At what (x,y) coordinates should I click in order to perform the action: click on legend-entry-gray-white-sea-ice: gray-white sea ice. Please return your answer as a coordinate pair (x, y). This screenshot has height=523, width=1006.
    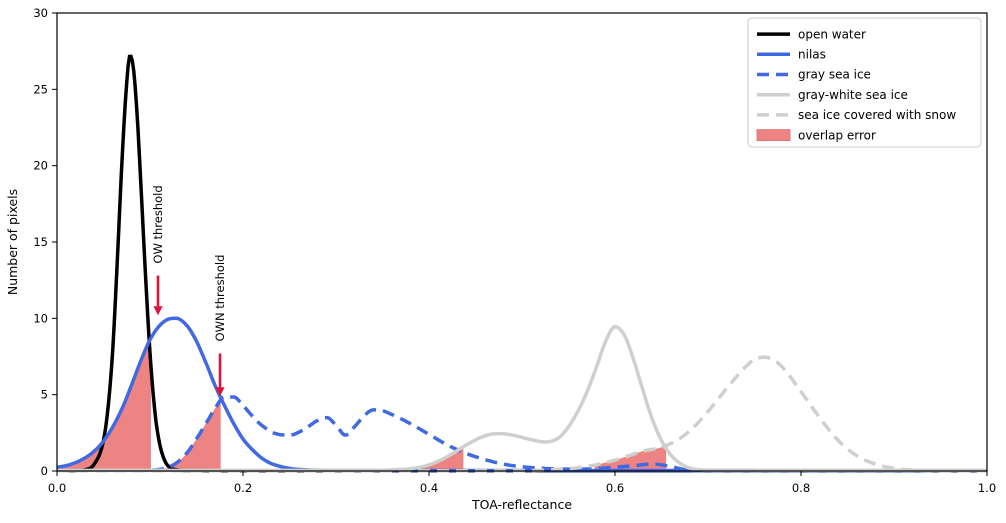
    Looking at the image, I should click on (832, 95).